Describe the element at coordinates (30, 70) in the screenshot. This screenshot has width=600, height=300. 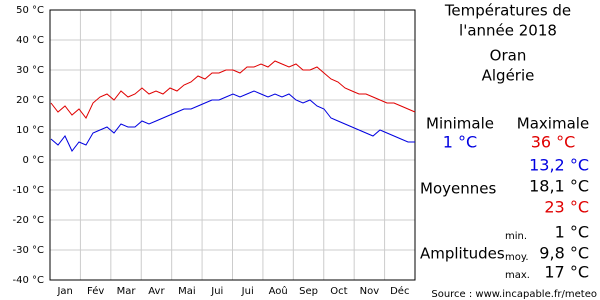
I see `y-tick-label: 30 °C` at that location.